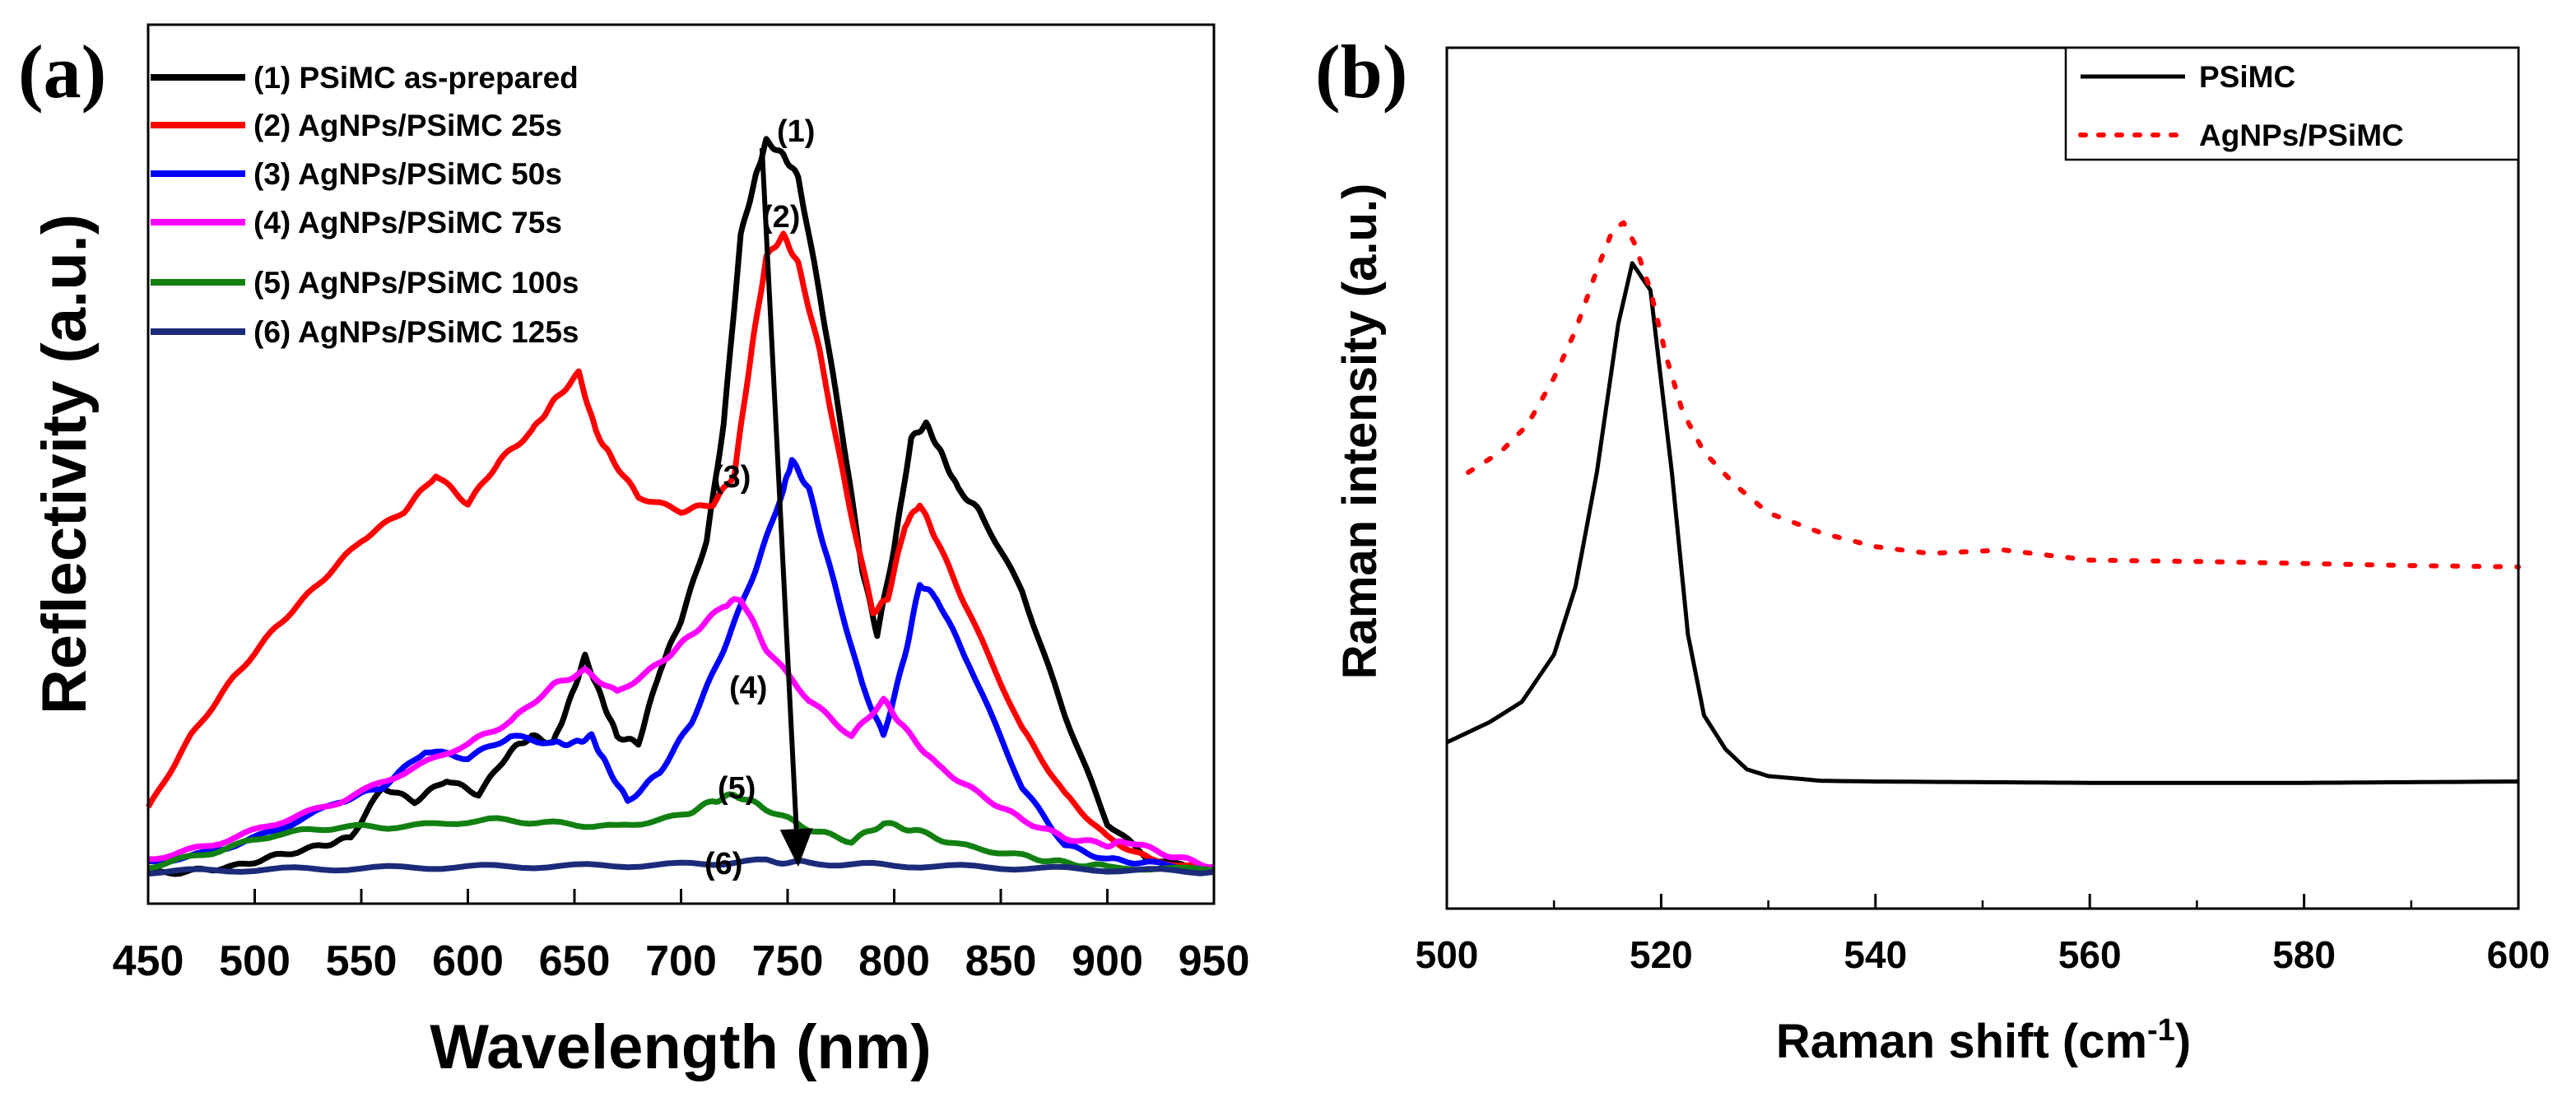  What do you see at coordinates (416, 78) in the screenshot?
I see `legend-a-label-1: (1) PSiMC as-prepared` at bounding box center [416, 78].